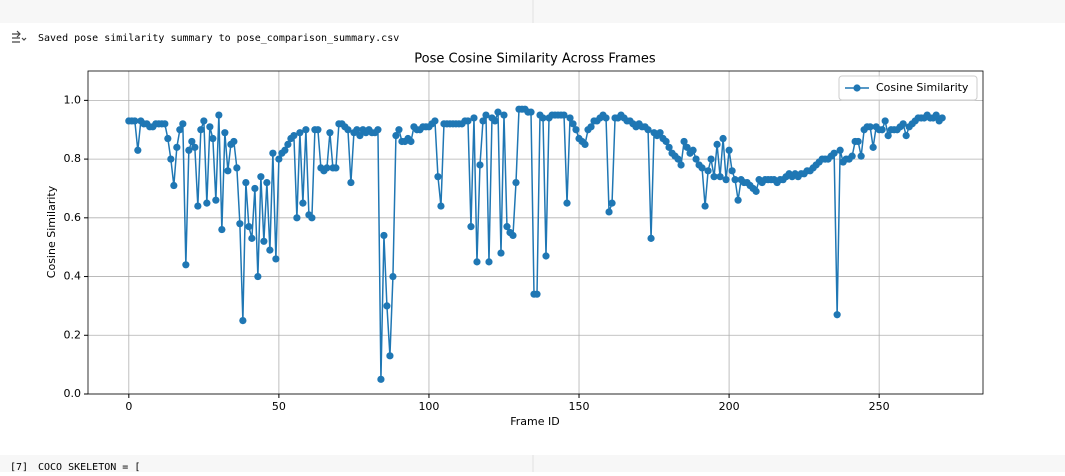 This screenshot has height=476, width=1065. What do you see at coordinates (857, 88) in the screenshot?
I see `legend-marker` at bounding box center [857, 88].